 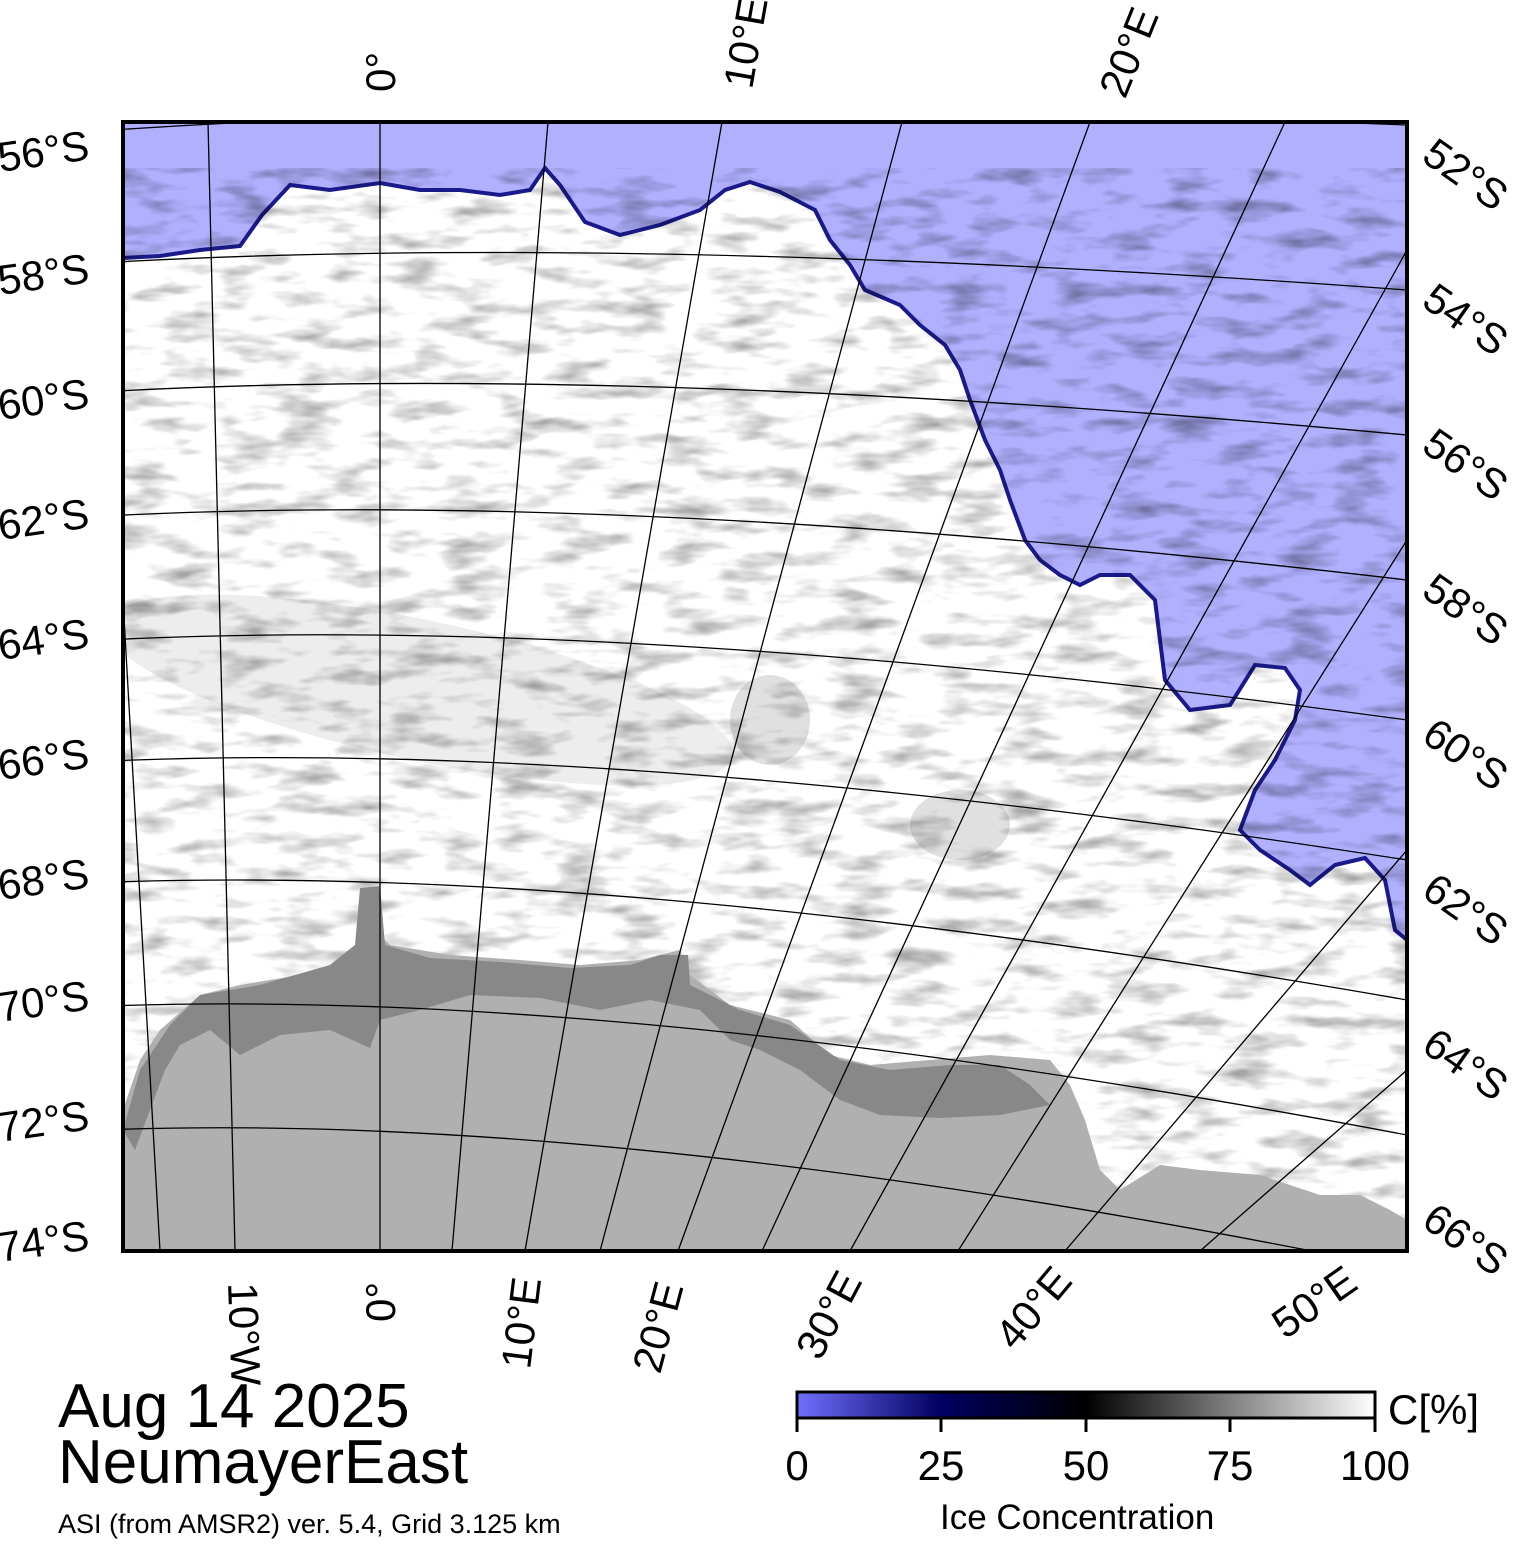 I want to click on low-concentration-band, so click(x=428, y=690).